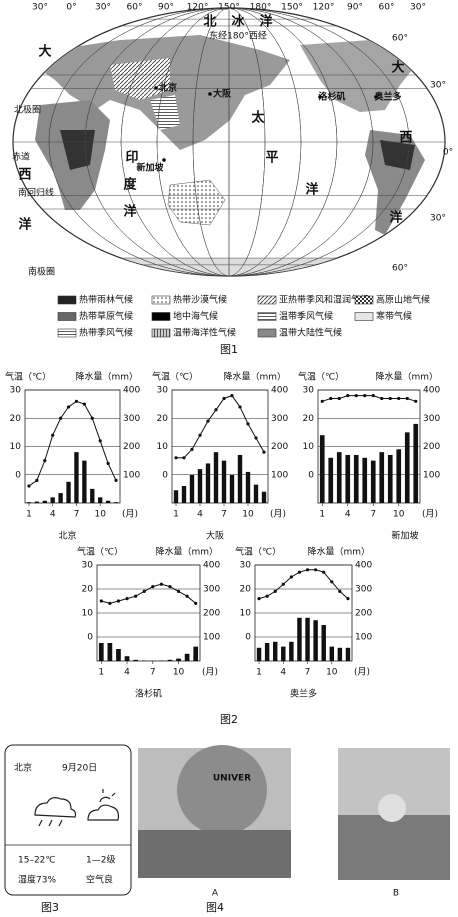 This screenshot has width=458, height=917. What do you see at coordinates (310, 333) in the screenshot?
I see `legend-label: 温带大陆性气候` at bounding box center [310, 333].